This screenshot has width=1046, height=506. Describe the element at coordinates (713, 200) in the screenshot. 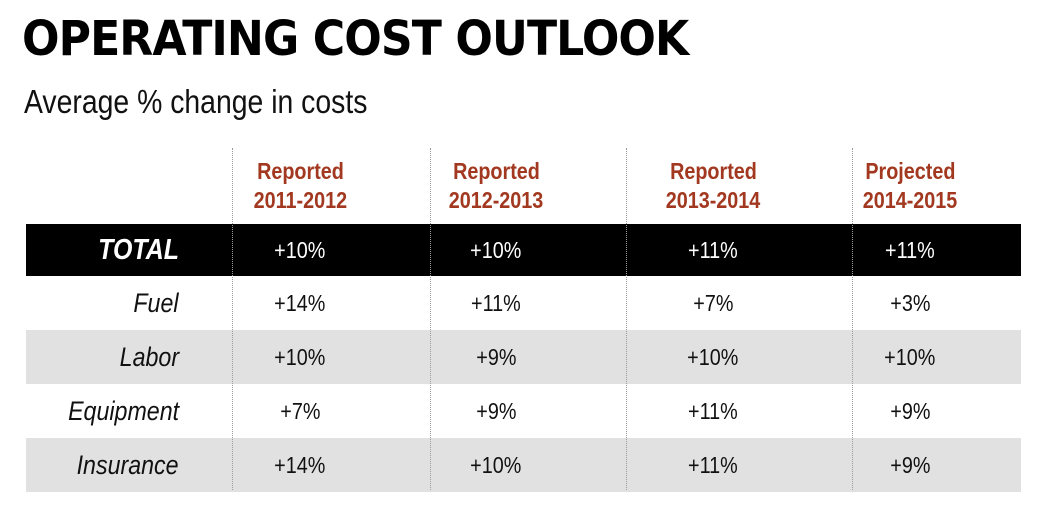

I see `column-header-line2: 2013-2014` at that location.